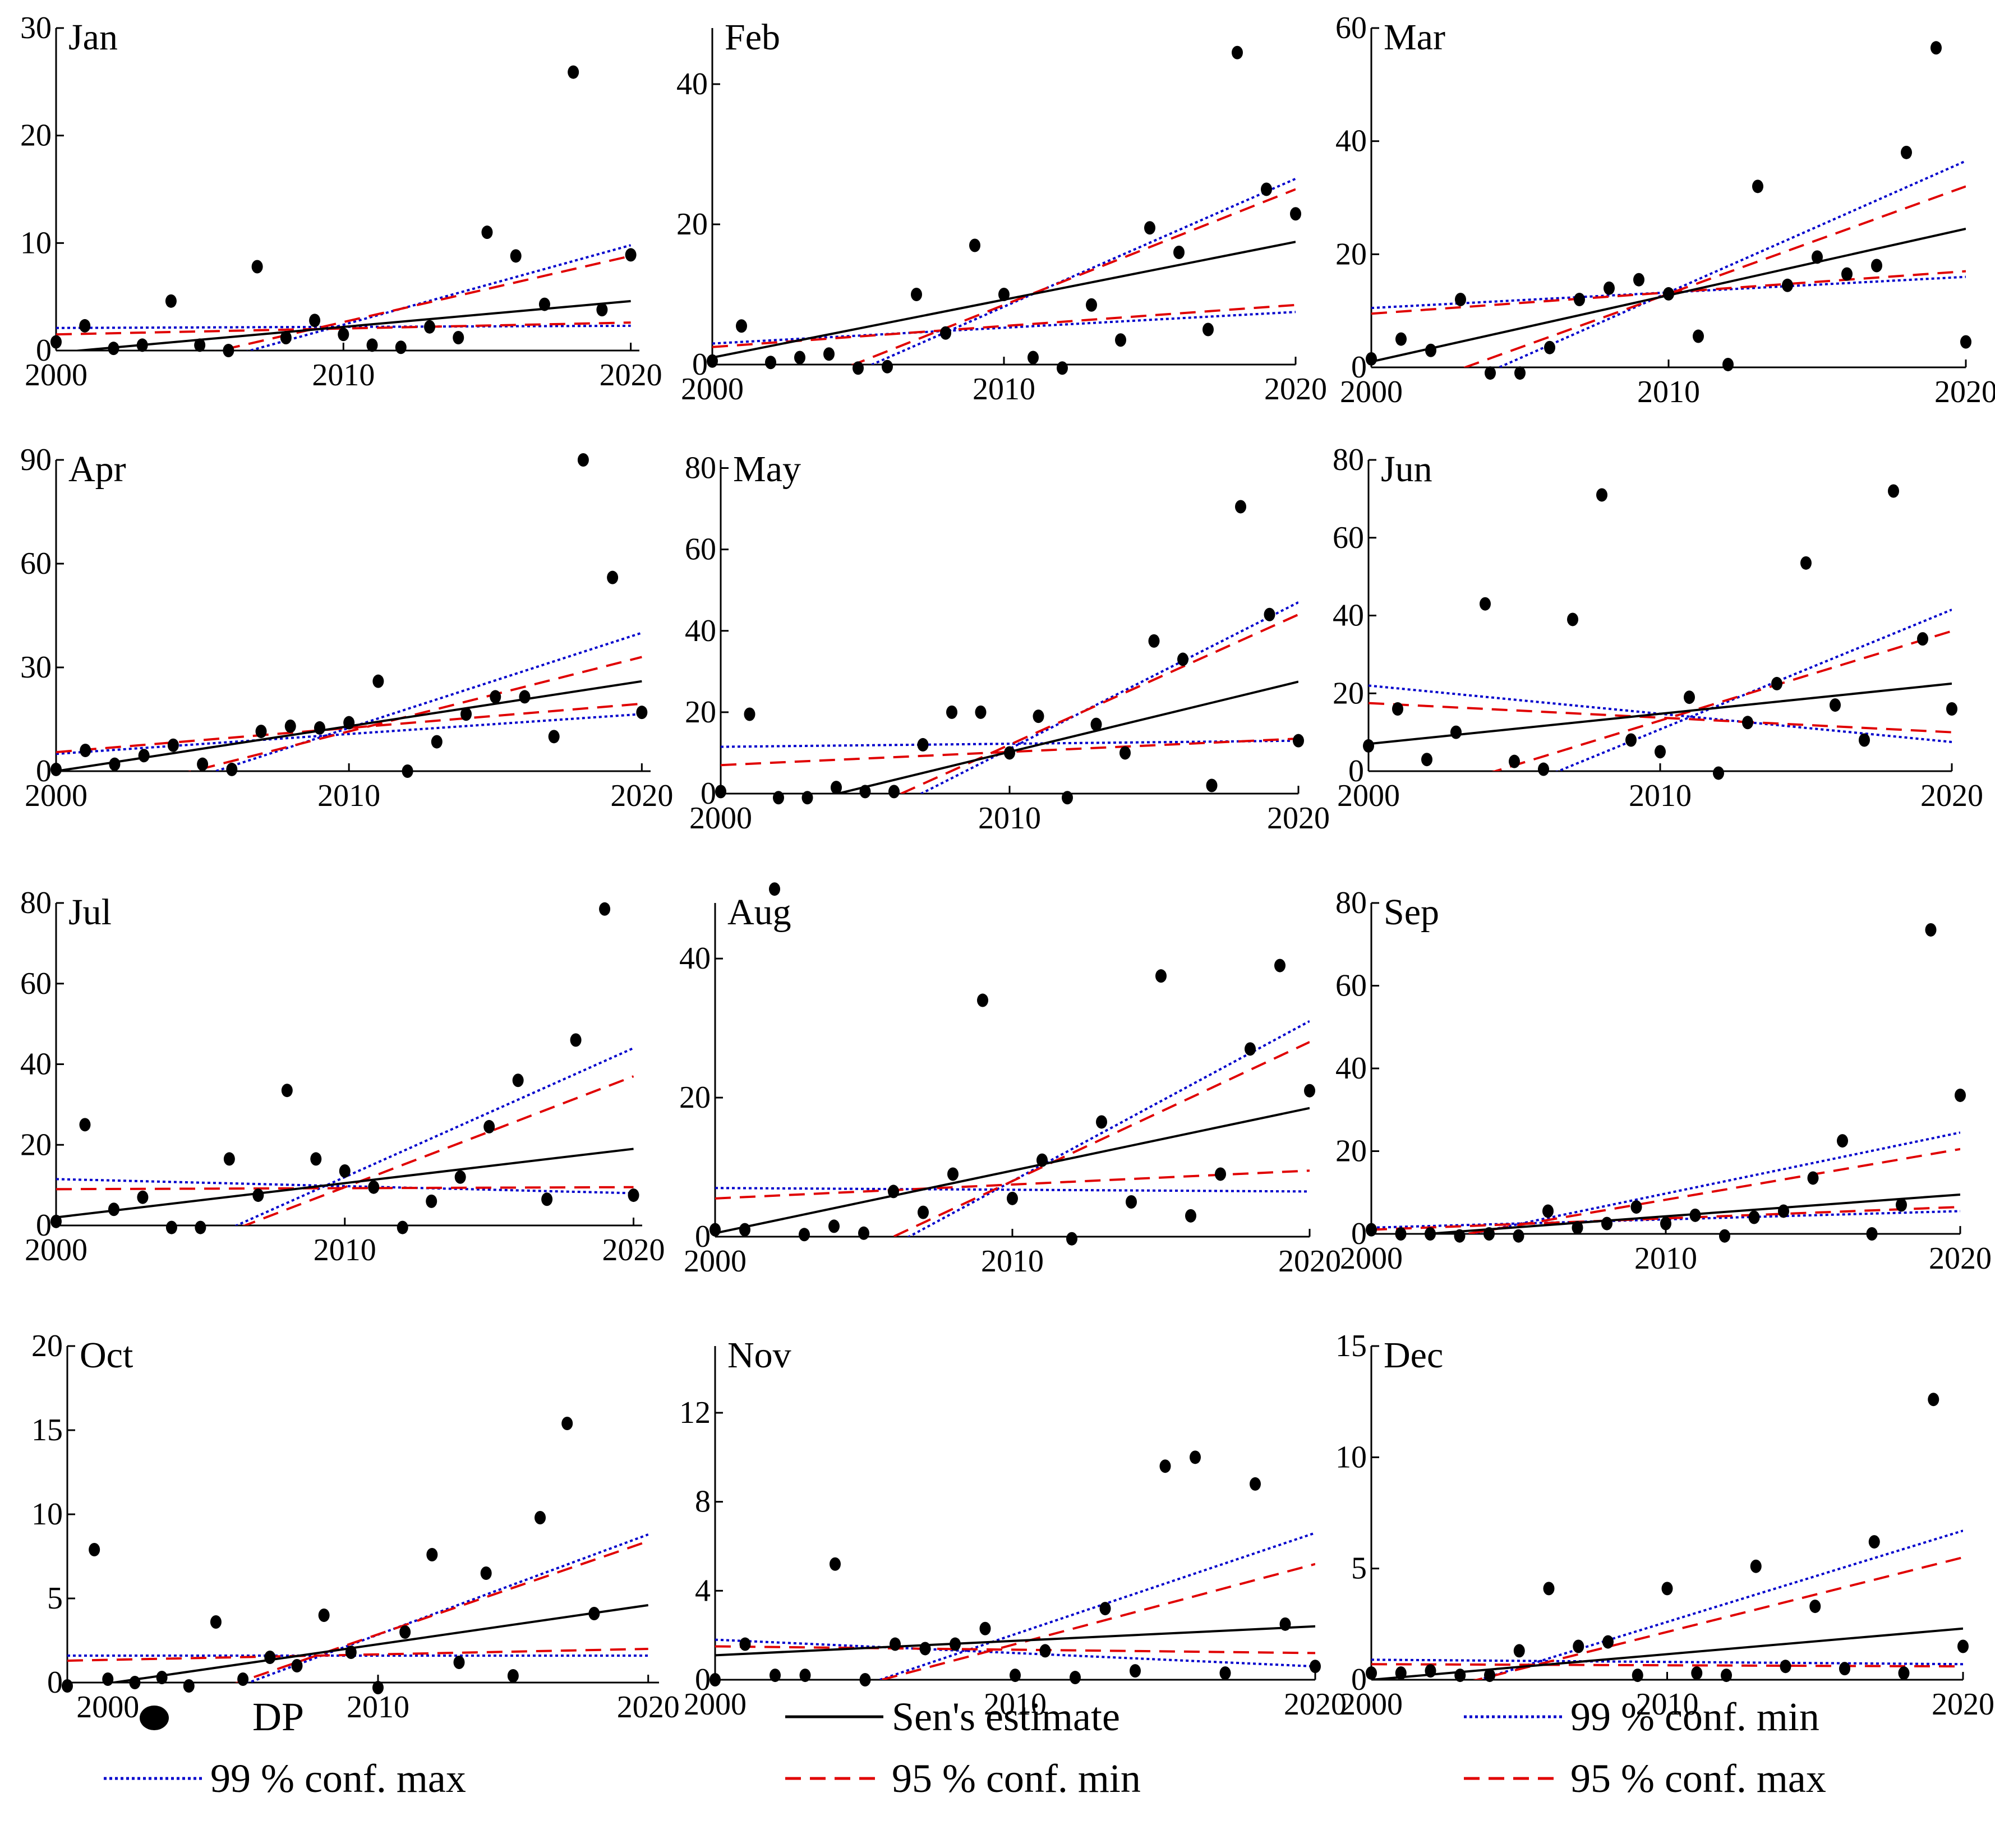  Describe the element at coordinates (1299, 818) in the screenshot. I see `x-tick-label: 2020` at that location.